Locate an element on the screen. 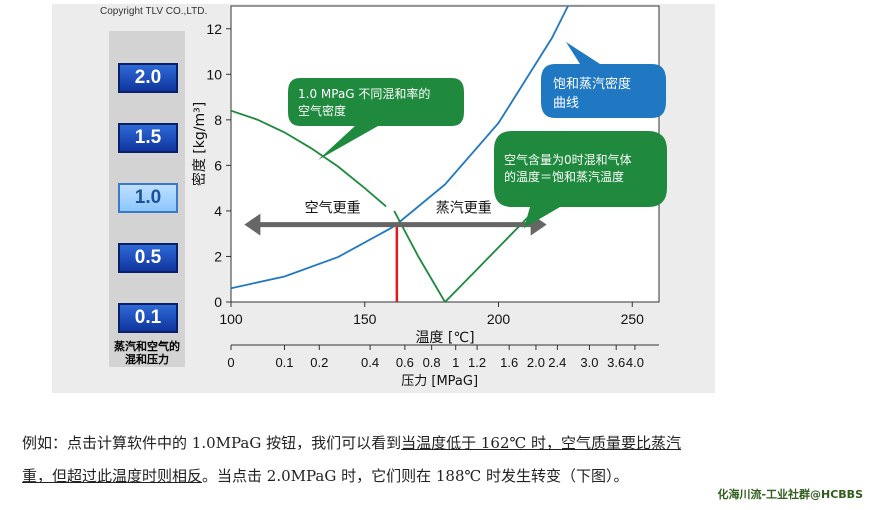 The height and width of the screenshot is (510, 871). bubble-saturated-steam is located at coordinates (603, 80).